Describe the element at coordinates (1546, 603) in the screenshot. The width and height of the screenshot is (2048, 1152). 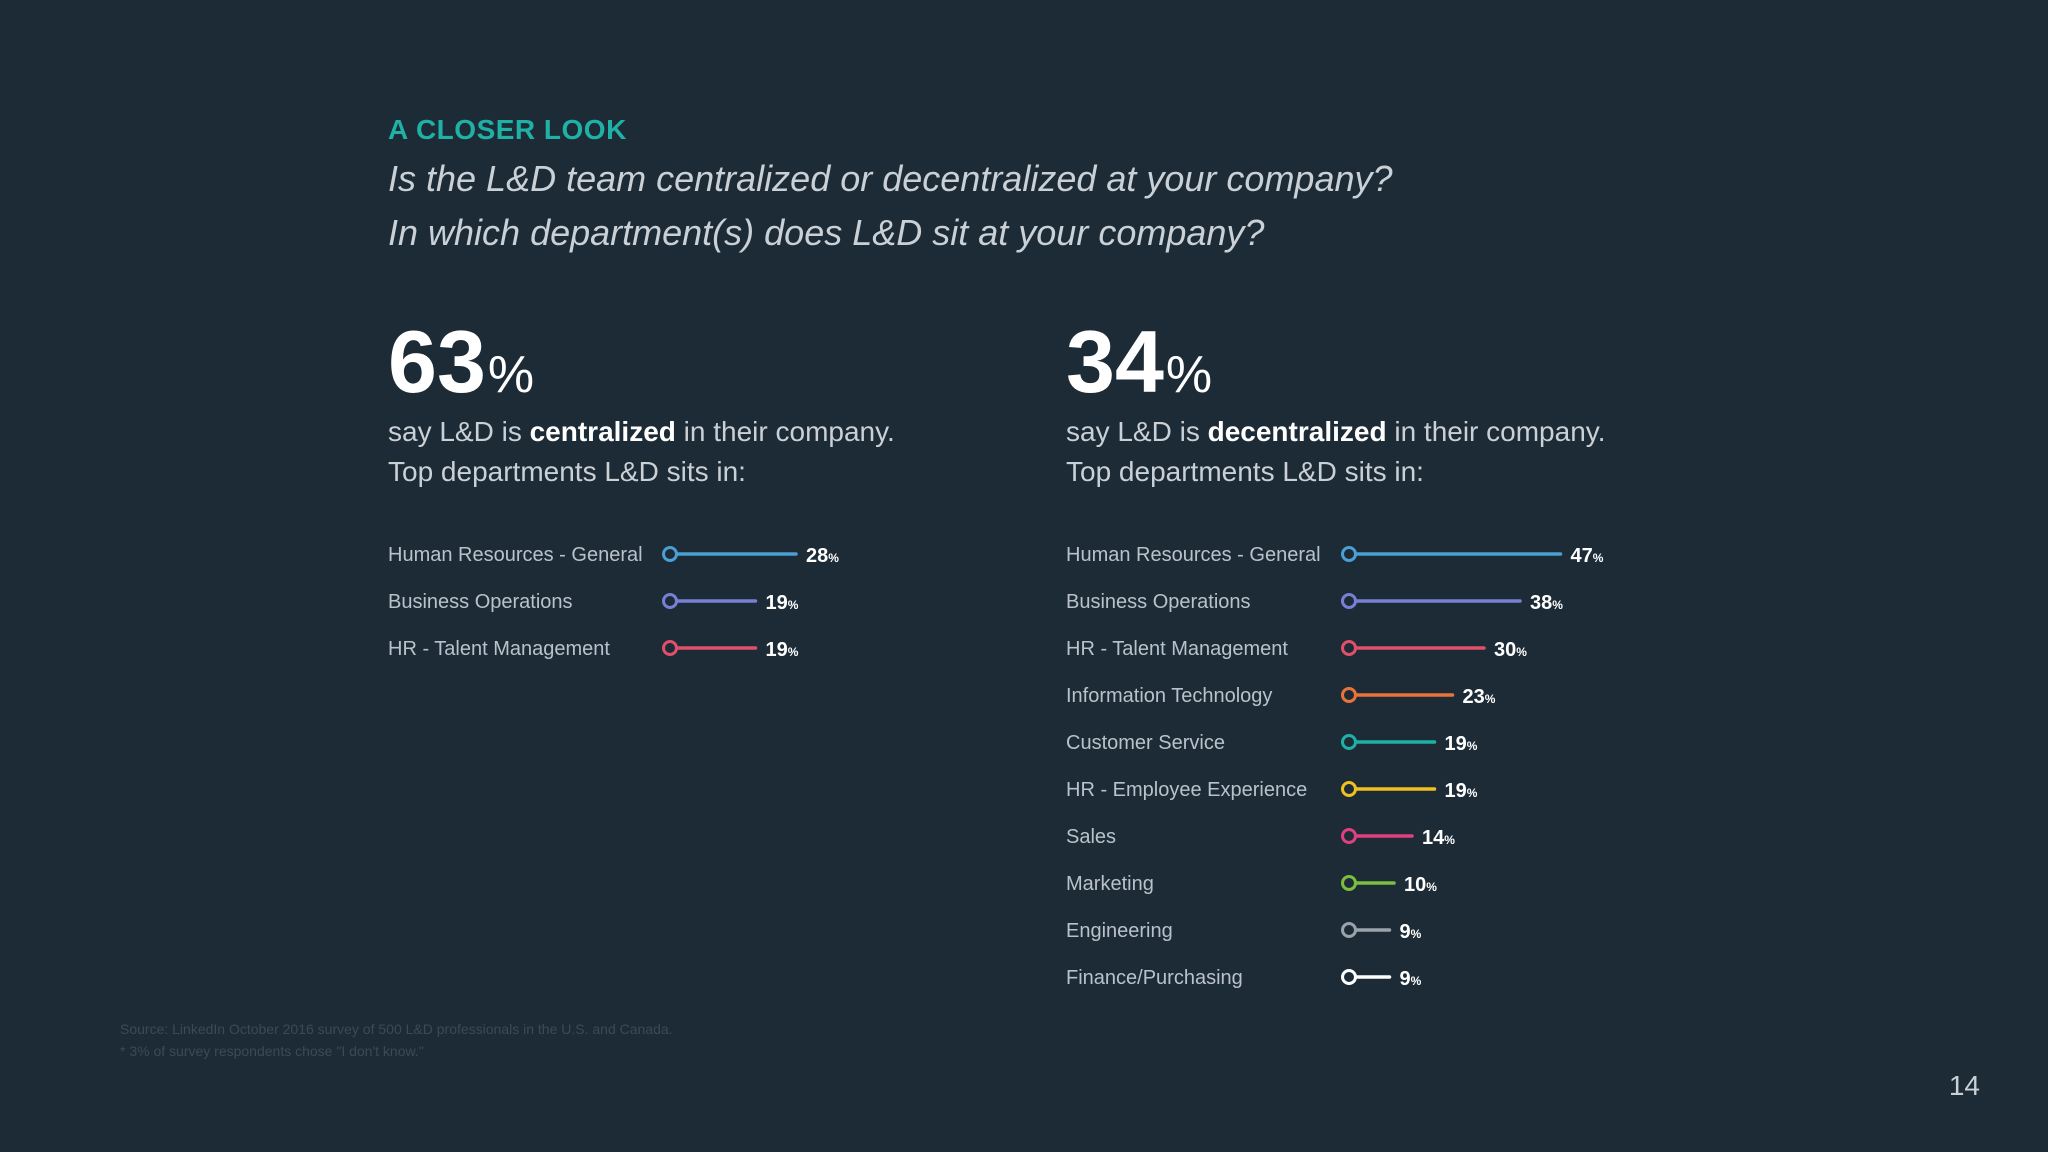
I see `value-label: 38%` at that location.